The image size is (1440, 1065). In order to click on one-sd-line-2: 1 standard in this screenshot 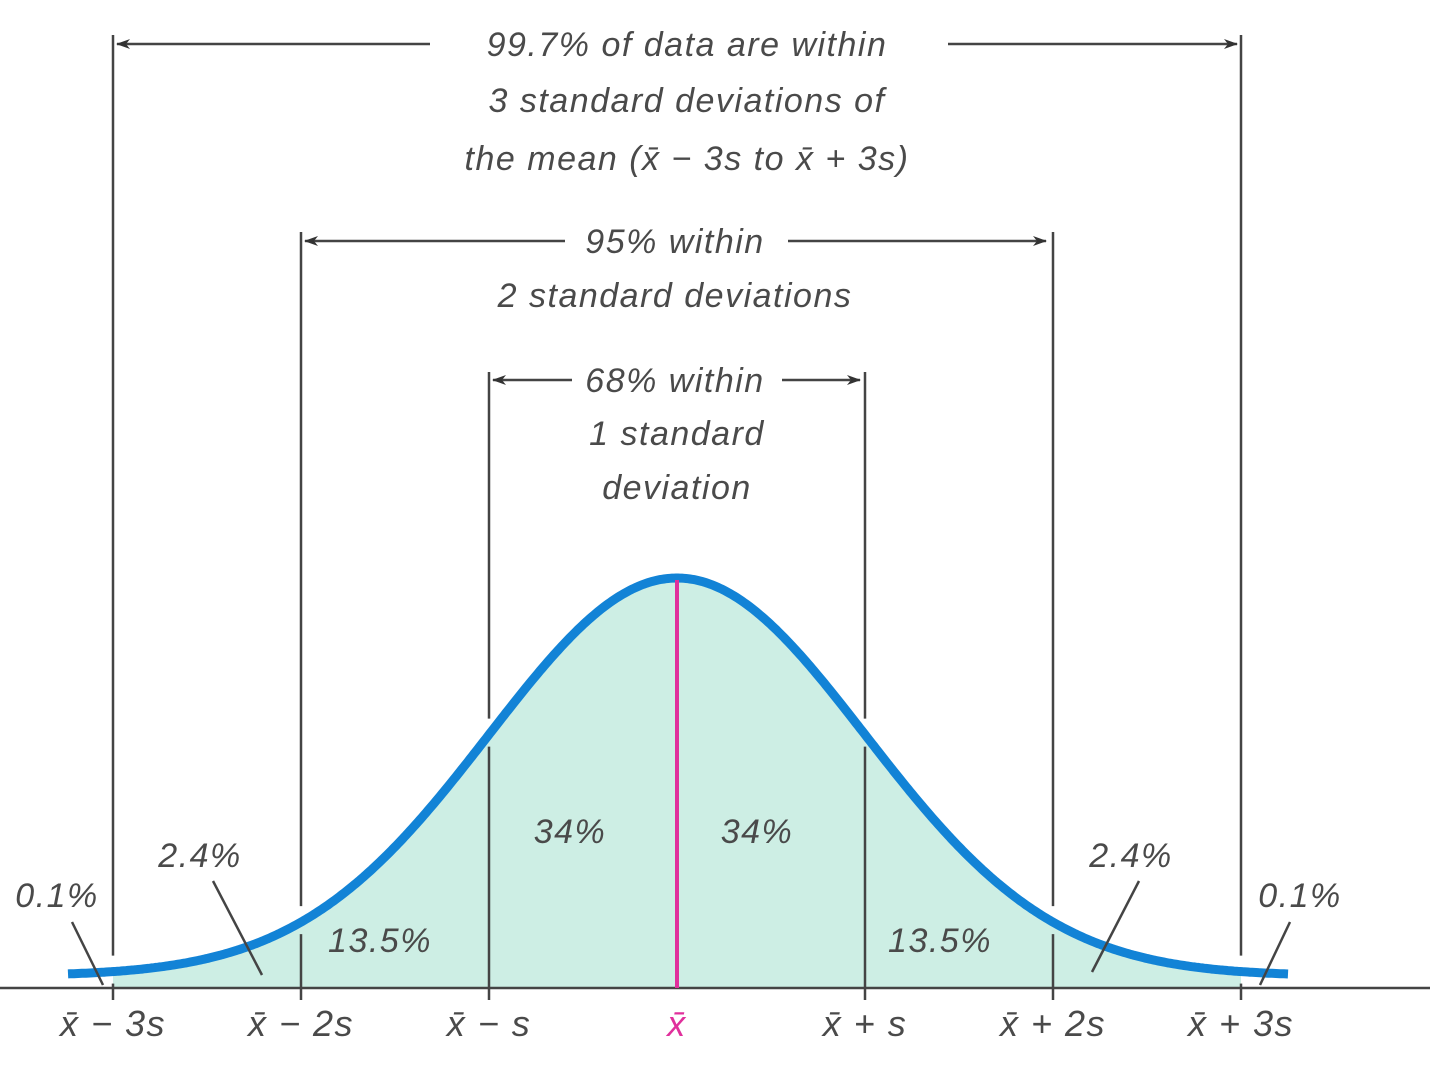, I will do `click(677, 434)`.